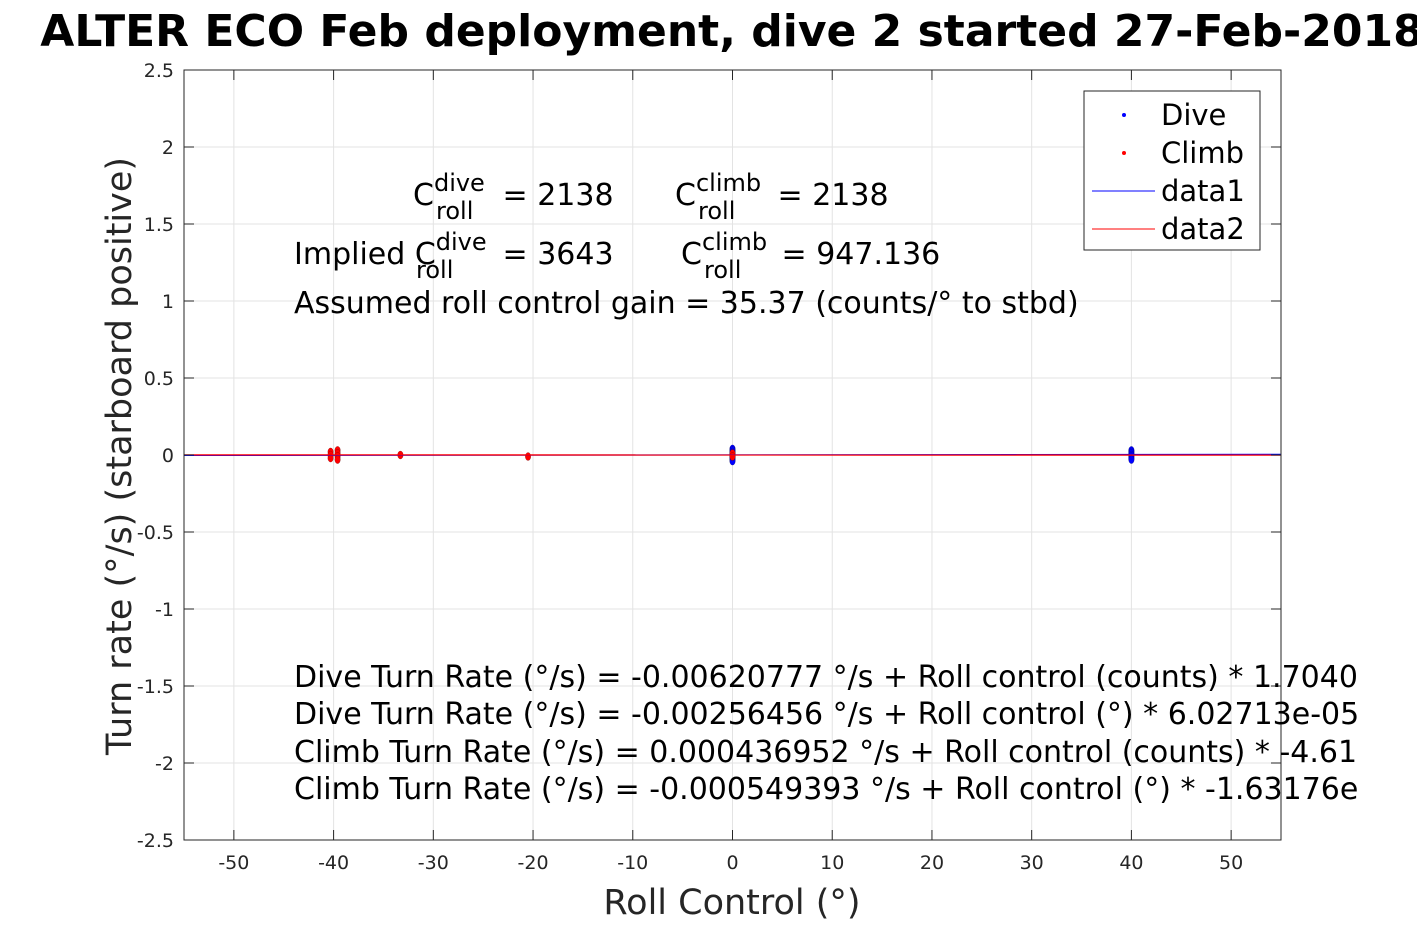 Image resolution: width=1417 pixels, height=945 pixels. I want to click on x-tick-label: -20, so click(533, 863).